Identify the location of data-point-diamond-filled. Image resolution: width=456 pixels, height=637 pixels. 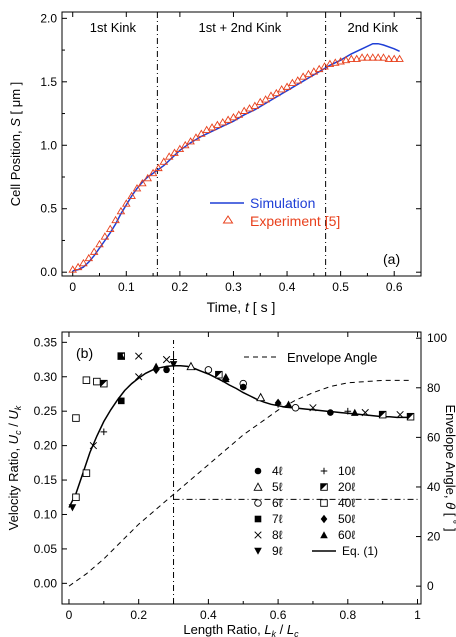
(156, 370).